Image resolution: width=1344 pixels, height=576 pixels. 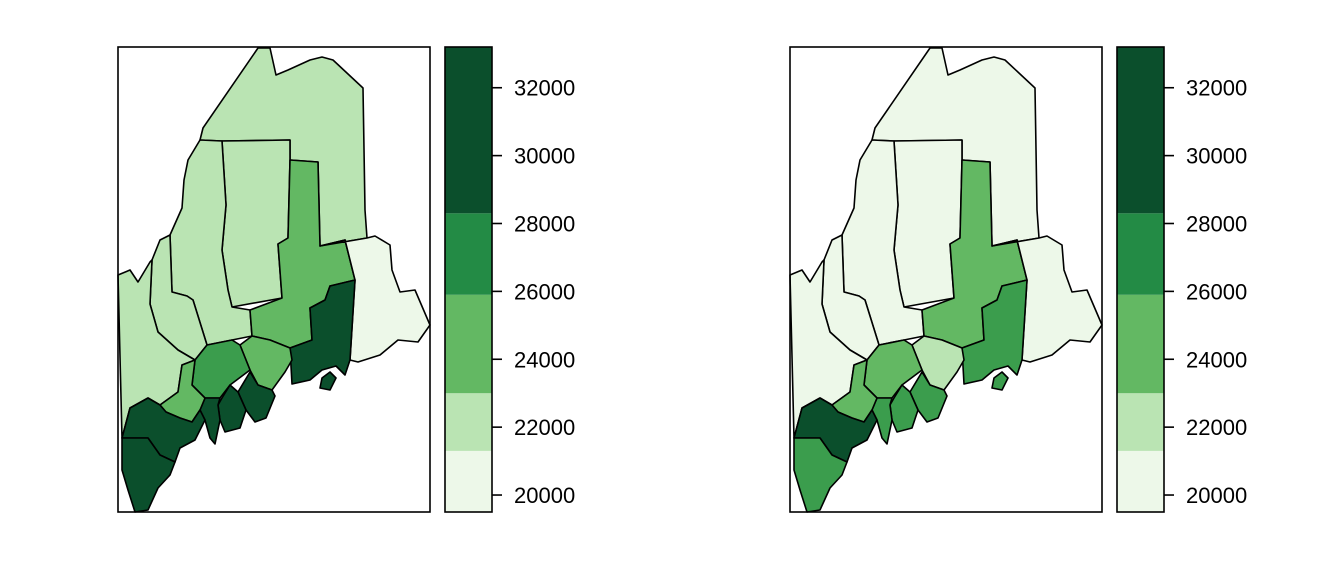 What do you see at coordinates (509, 279) in the screenshot?
I see `color-legend-left: 20000 22000 24000 26000 28000 30000 32000` at bounding box center [509, 279].